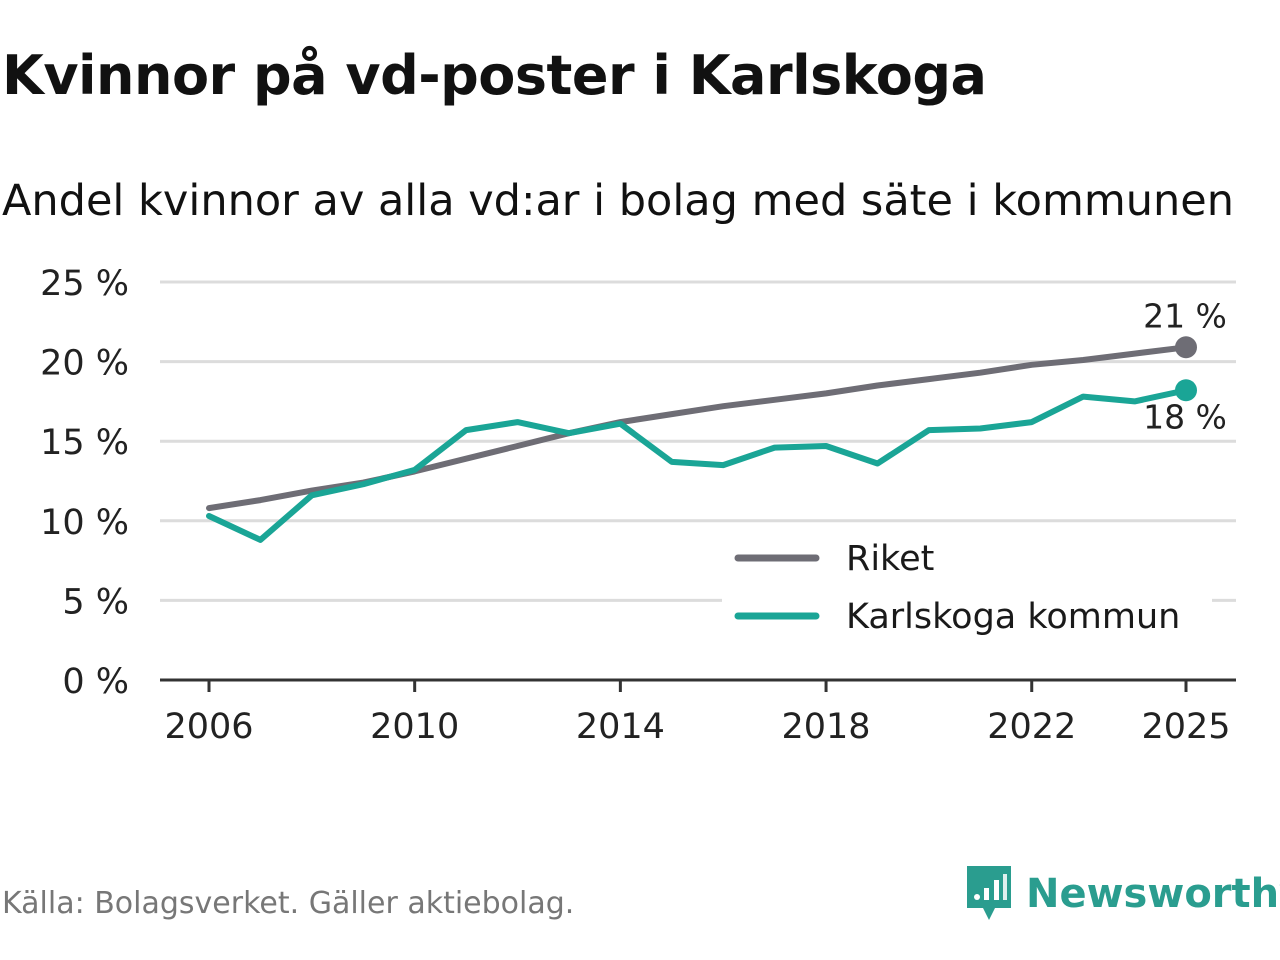 The height and width of the screenshot is (960, 1280). What do you see at coordinates (84, 443) in the screenshot?
I see `y-tick-label: 15 %` at bounding box center [84, 443].